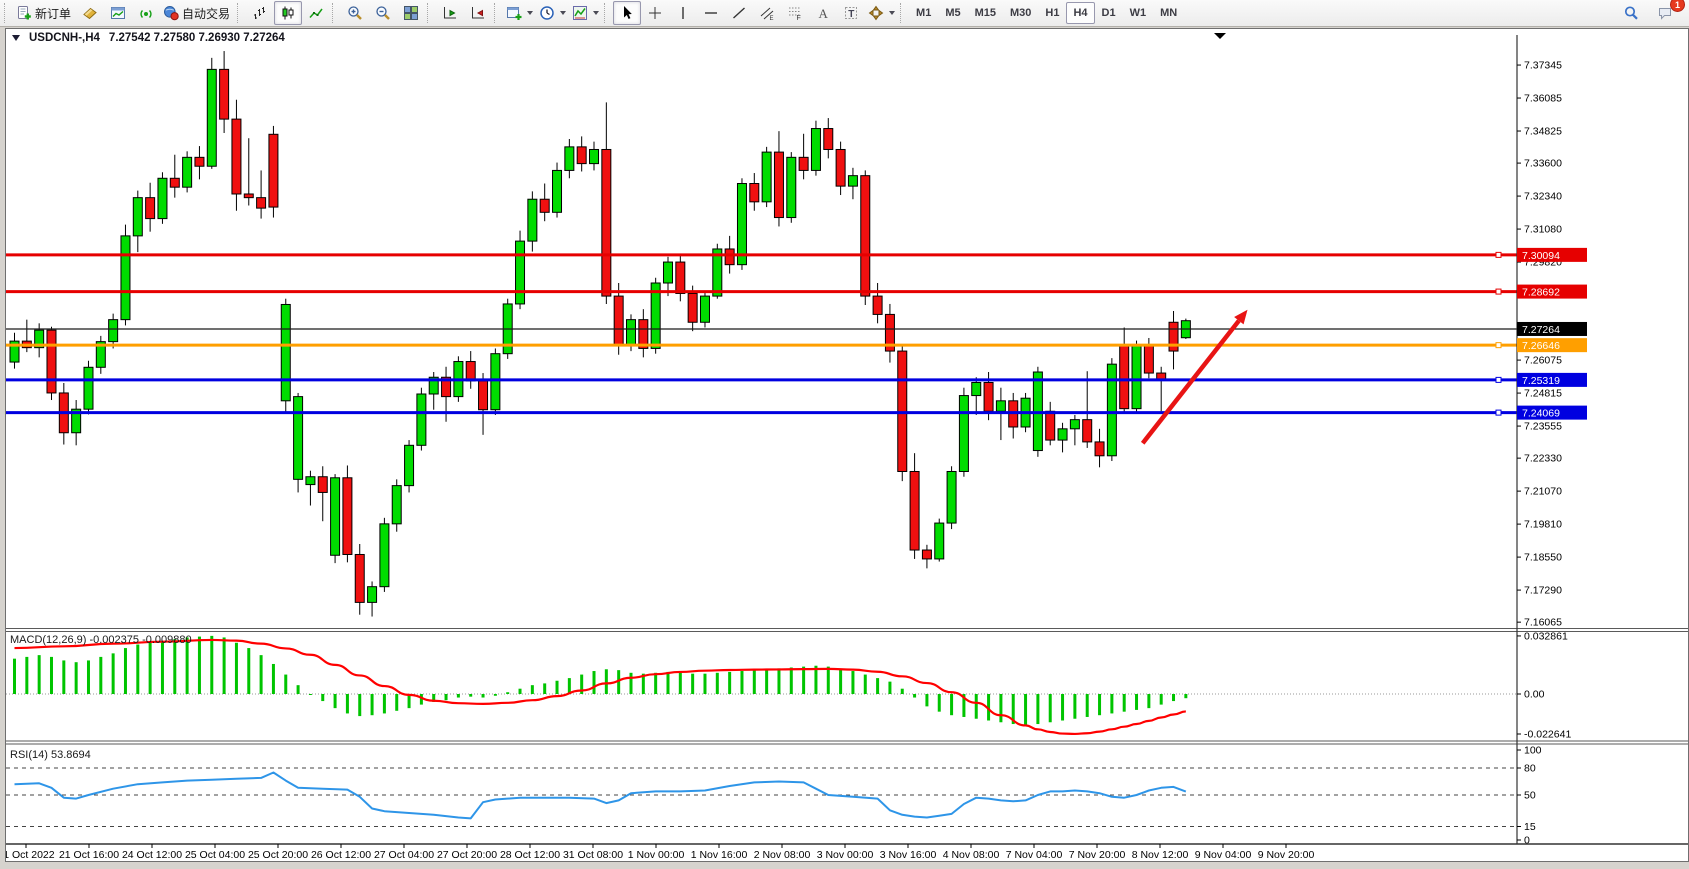 This screenshot has height=869, width=1689. Describe the element at coordinates (767, 13) in the screenshot. I see `equidistant-channel-button: E` at that location.